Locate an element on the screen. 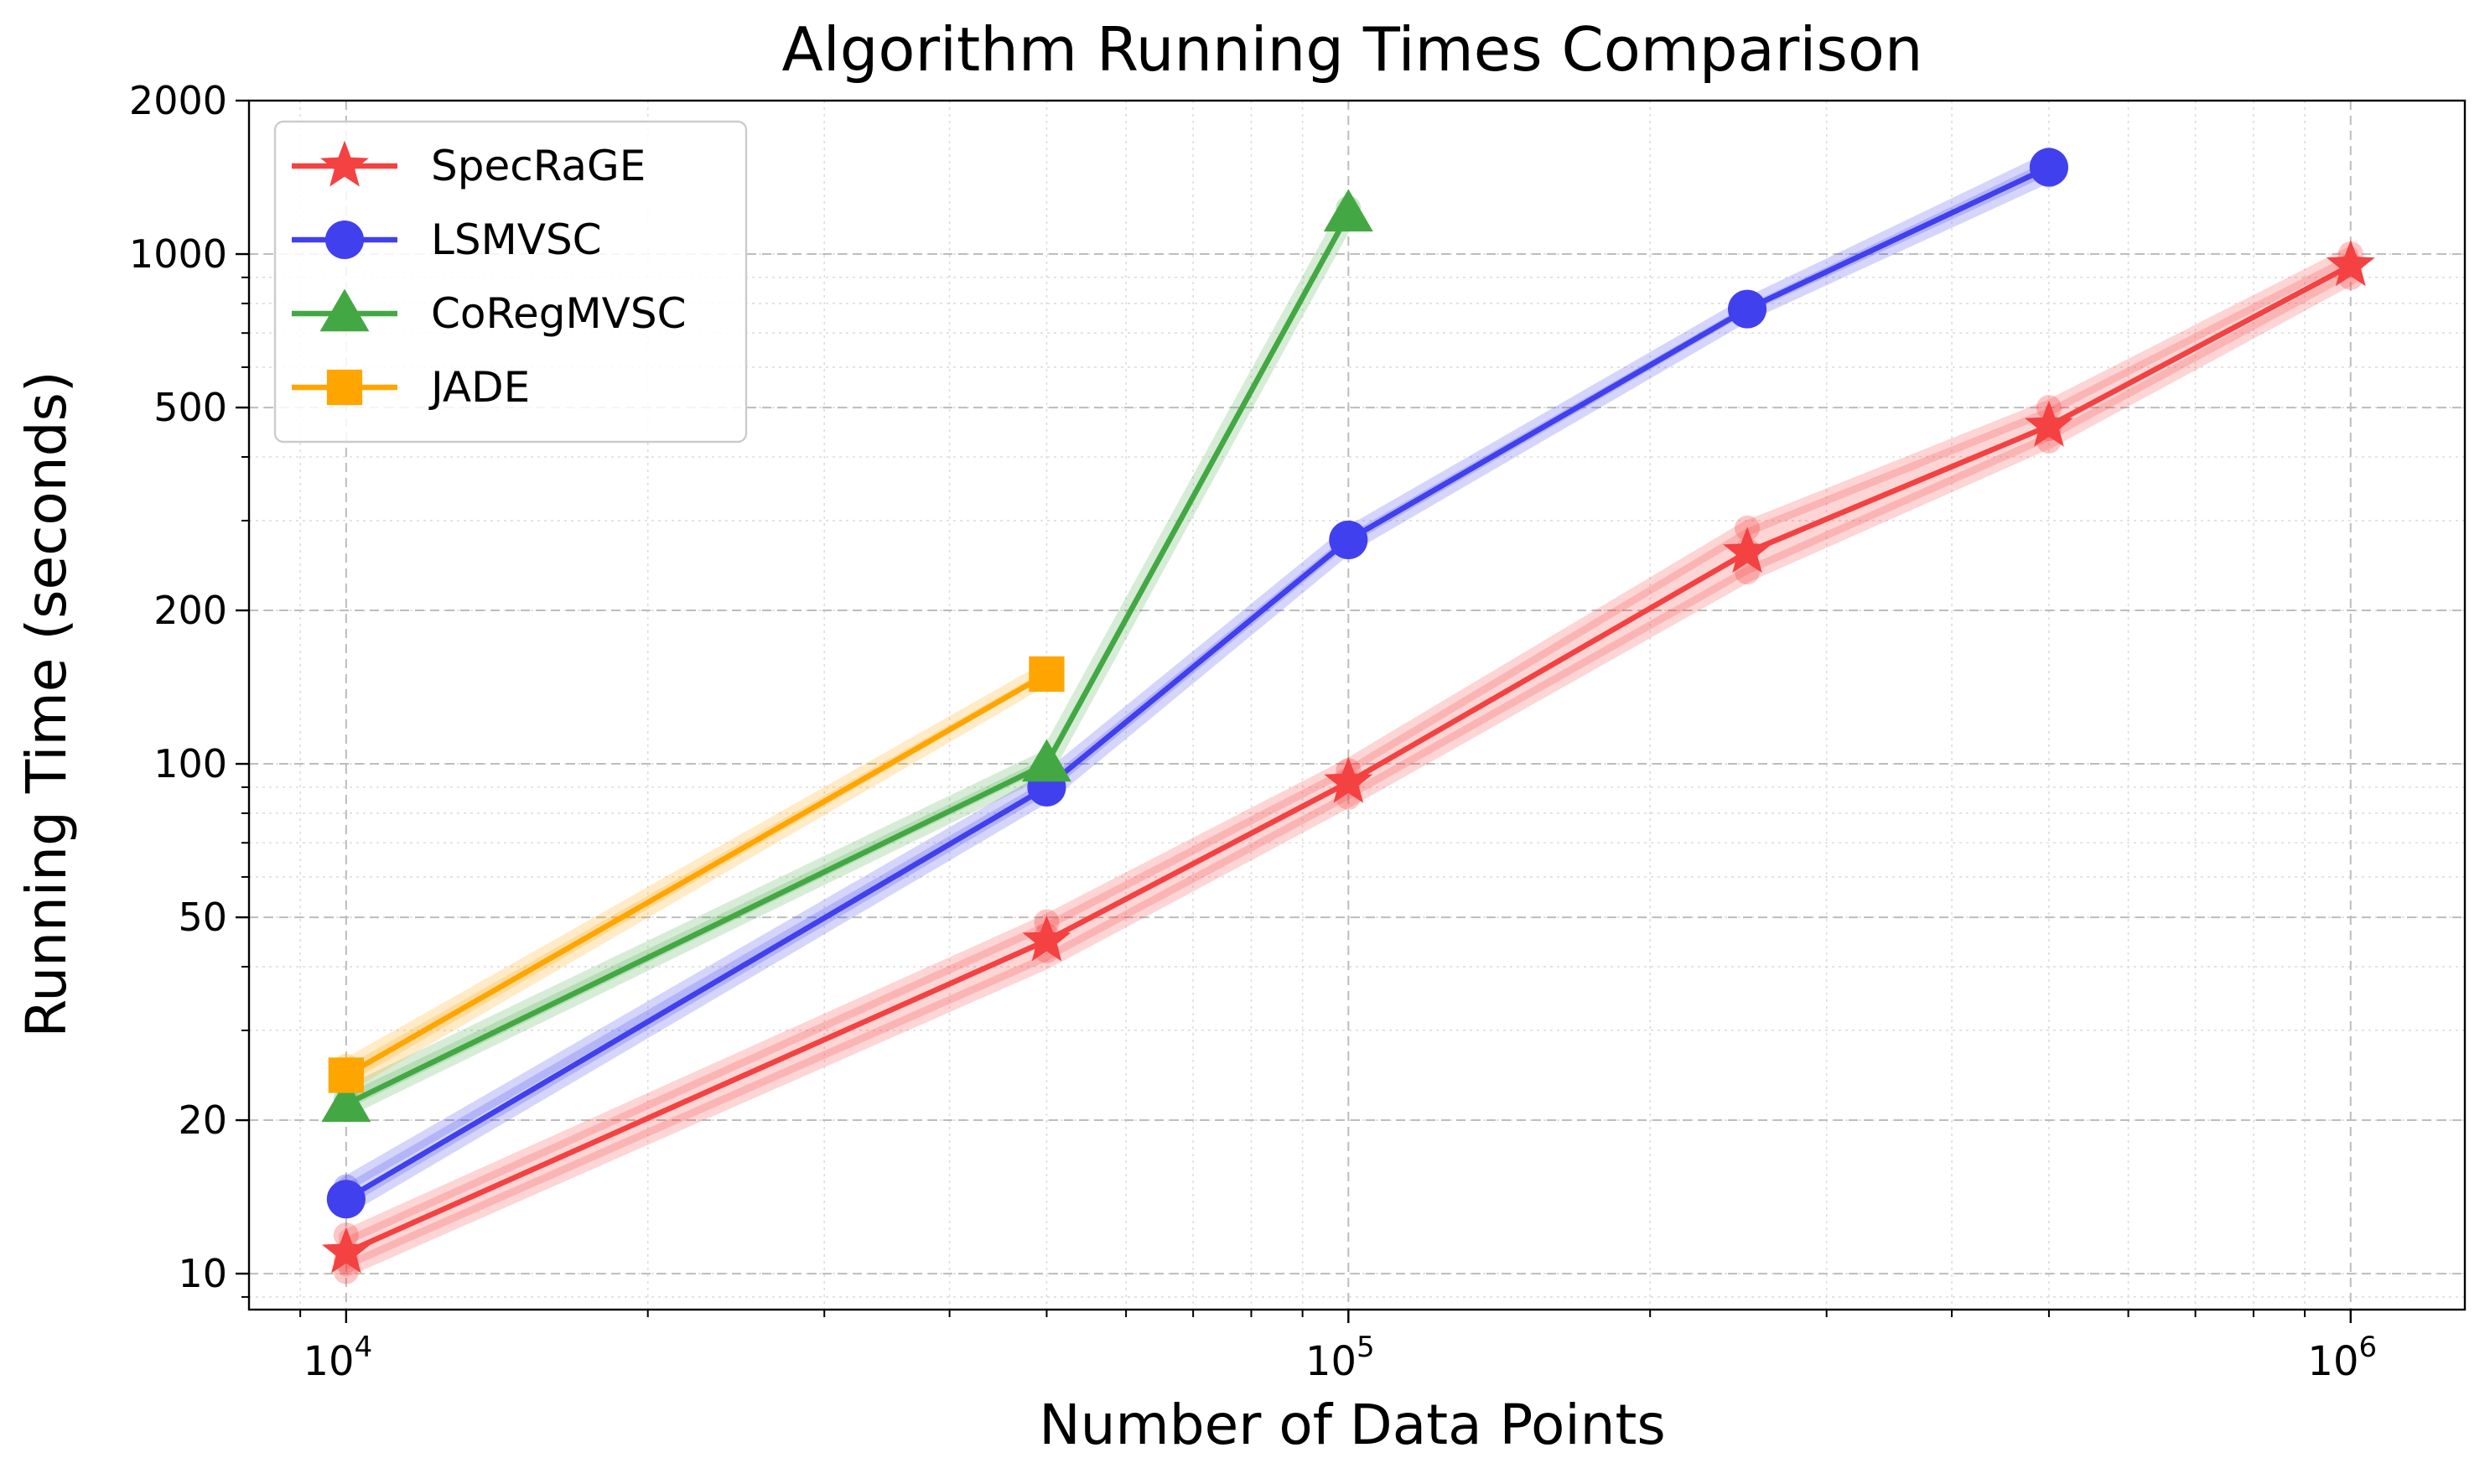 The width and height of the screenshot is (2490, 1484). legend-marker-lsmvsc is located at coordinates (344, 240).